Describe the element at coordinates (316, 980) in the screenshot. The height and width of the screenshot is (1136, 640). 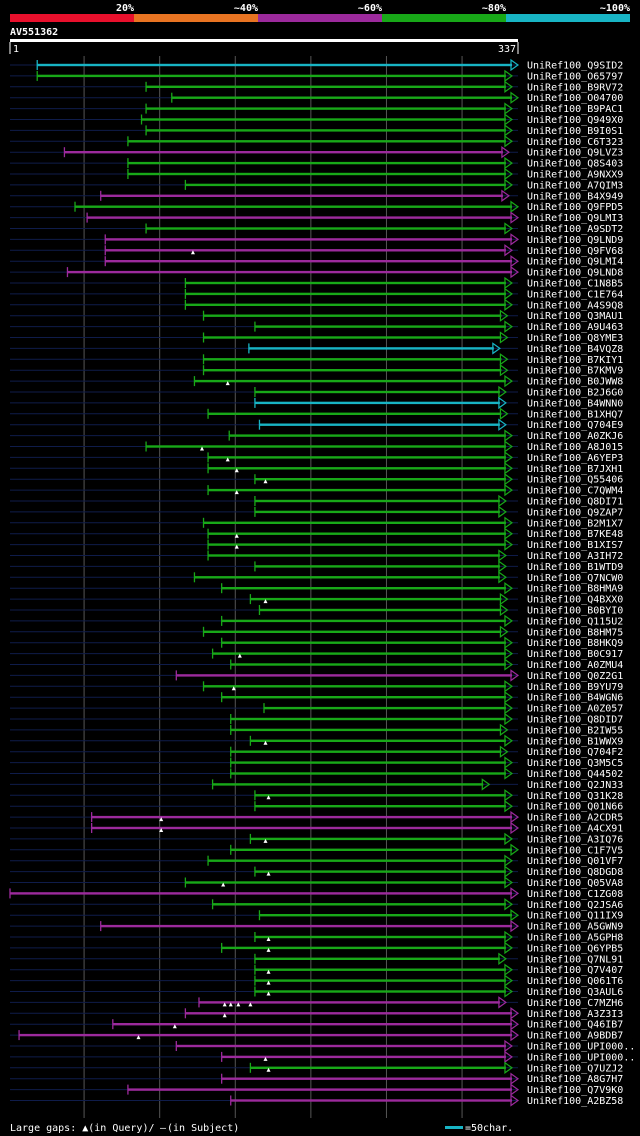
I see `hit-row: UniRef100_Q061T6` at that location.